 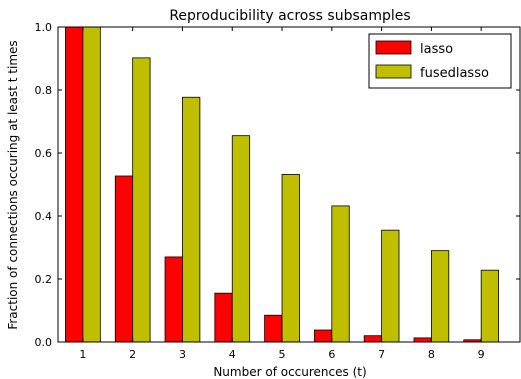 What do you see at coordinates (440, 61) in the screenshot?
I see `legend: lasso fusedlasso` at bounding box center [440, 61].